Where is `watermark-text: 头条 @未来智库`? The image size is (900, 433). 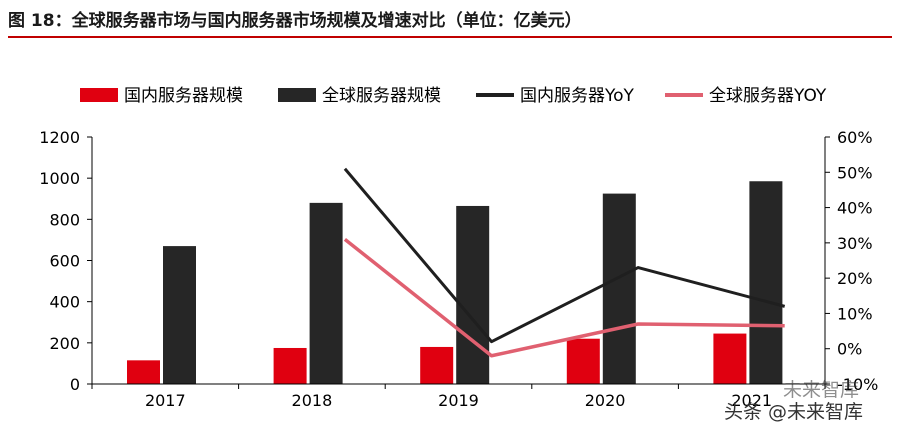 watermark-text: 头条 @未来智库 is located at coordinates (793, 412).